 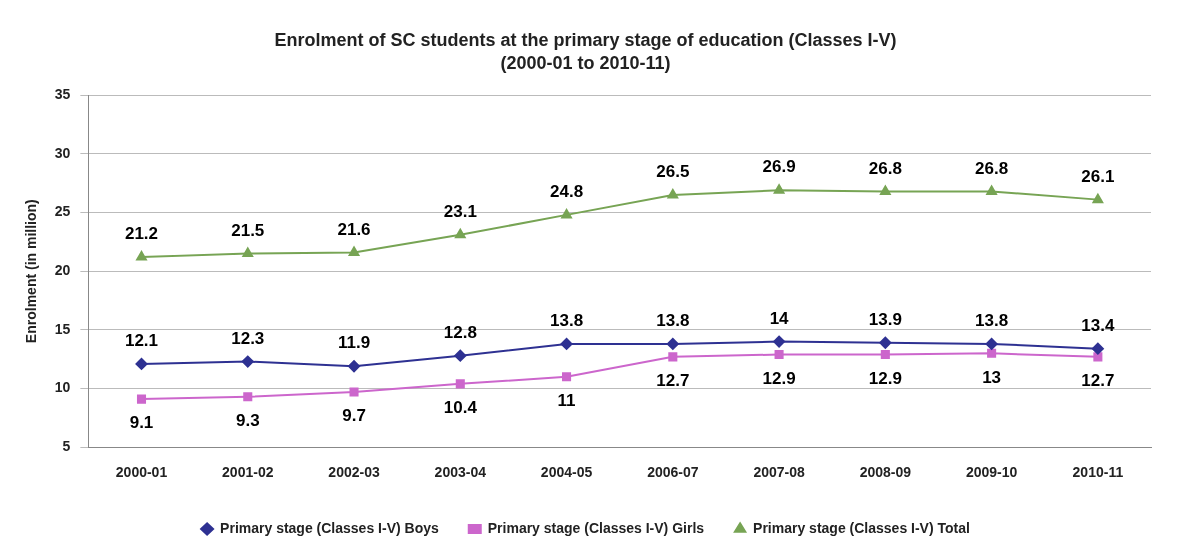 What do you see at coordinates (779, 167) in the screenshot?
I see `data-label: 26.9` at bounding box center [779, 167].